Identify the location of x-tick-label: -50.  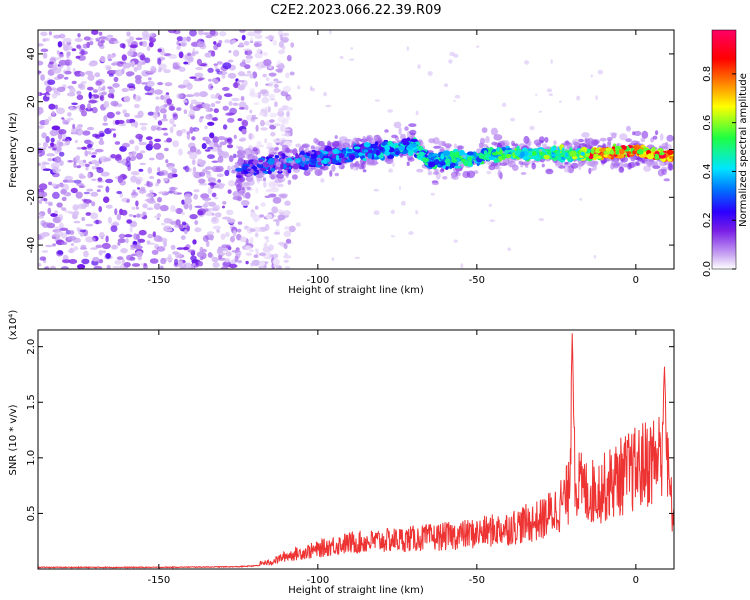
(477, 280).